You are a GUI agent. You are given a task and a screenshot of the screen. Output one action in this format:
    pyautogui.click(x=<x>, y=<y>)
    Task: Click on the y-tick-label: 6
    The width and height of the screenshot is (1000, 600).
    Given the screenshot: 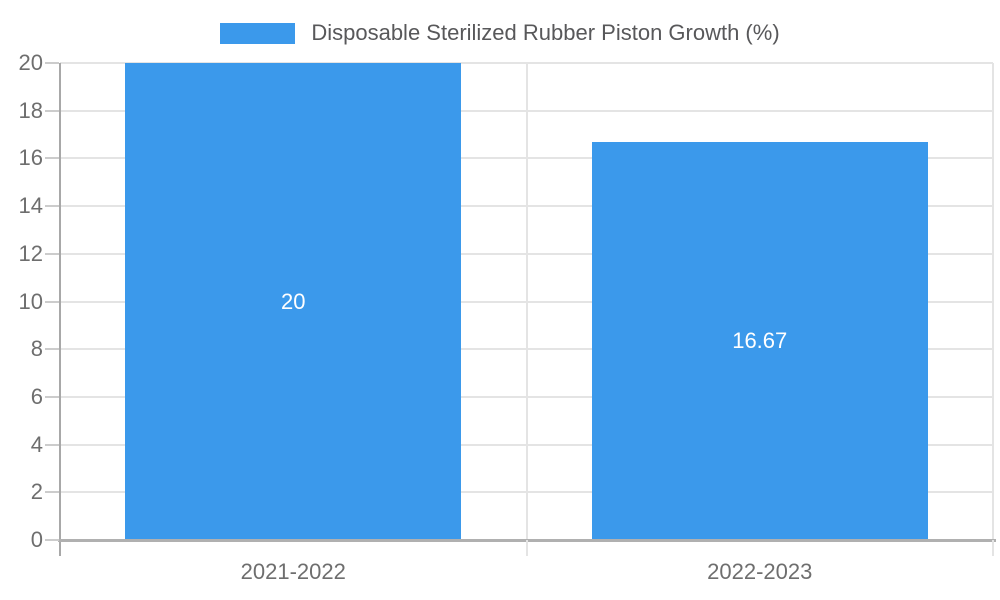 What is the action you would take?
    pyautogui.click(x=36, y=396)
    